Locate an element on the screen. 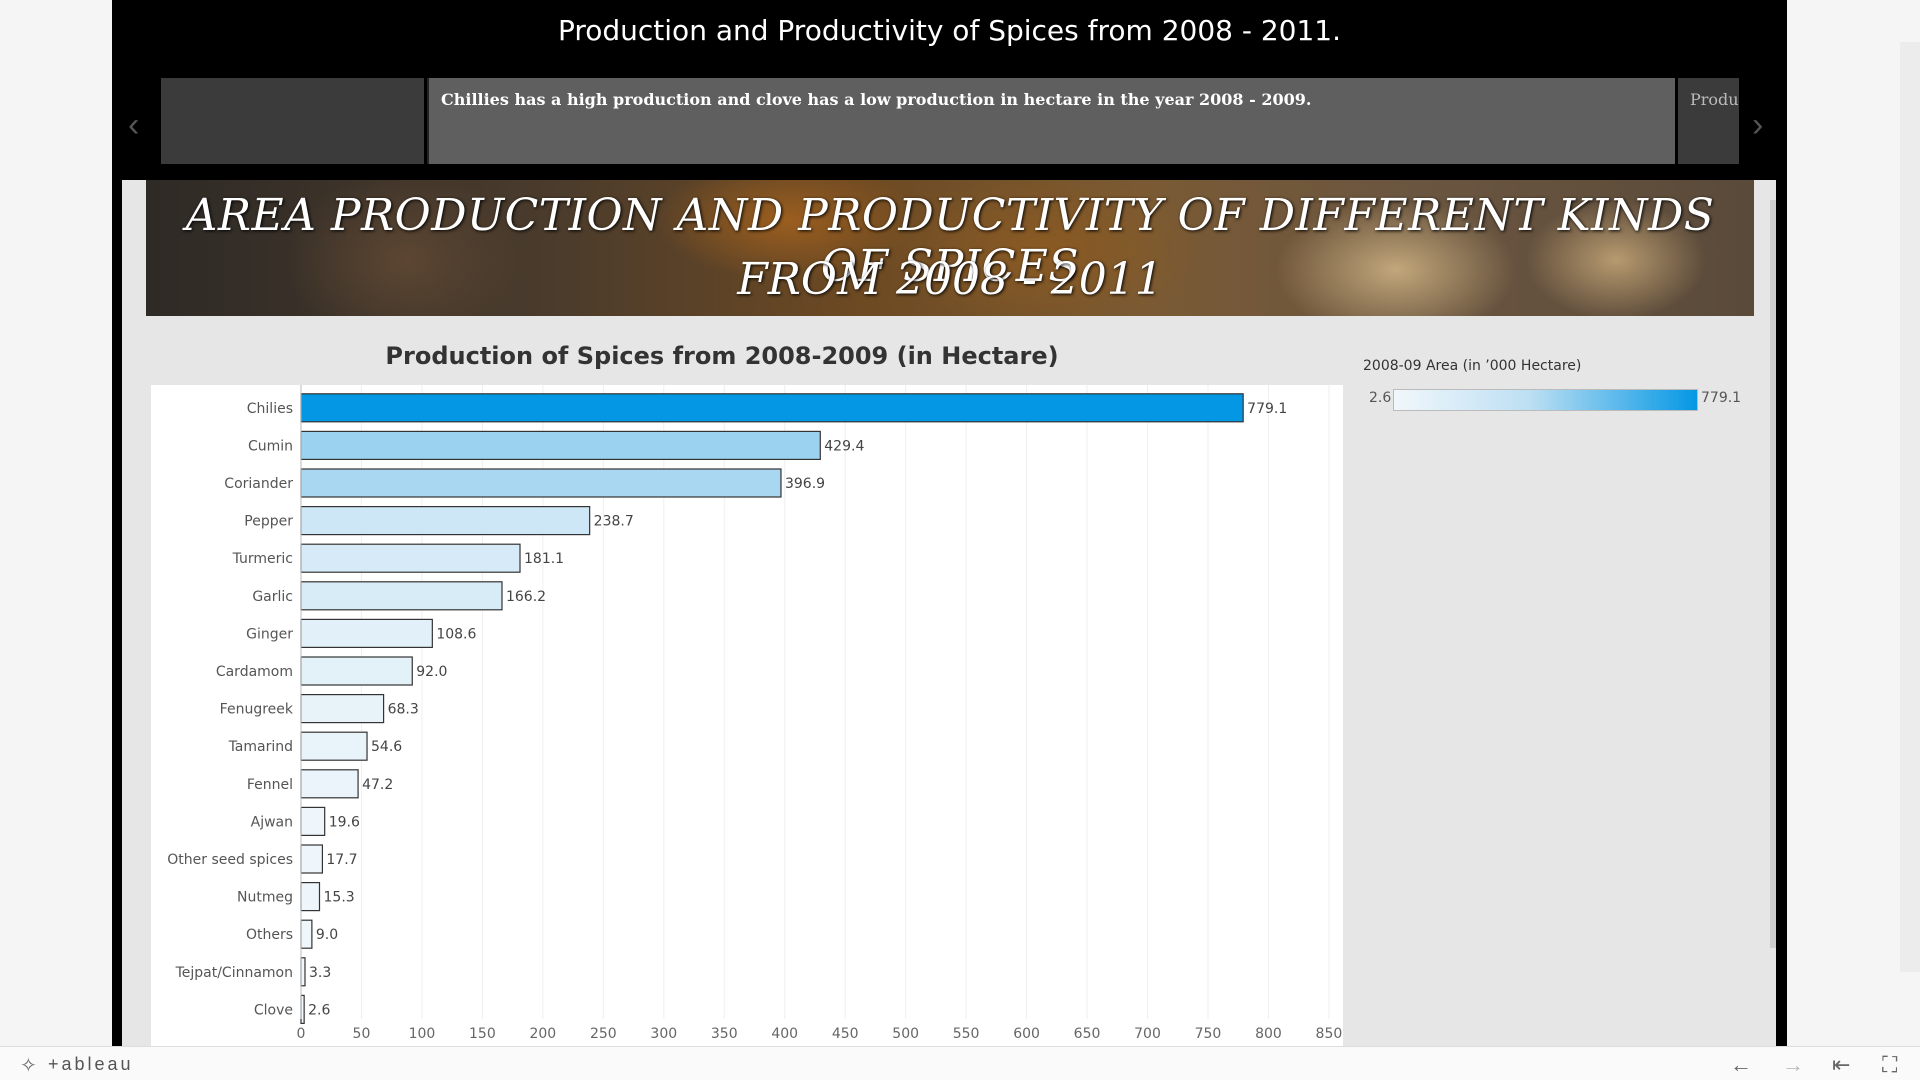 This screenshot has height=1080, width=1920. revert-icon: ⇤ is located at coordinates (1841, 1064).